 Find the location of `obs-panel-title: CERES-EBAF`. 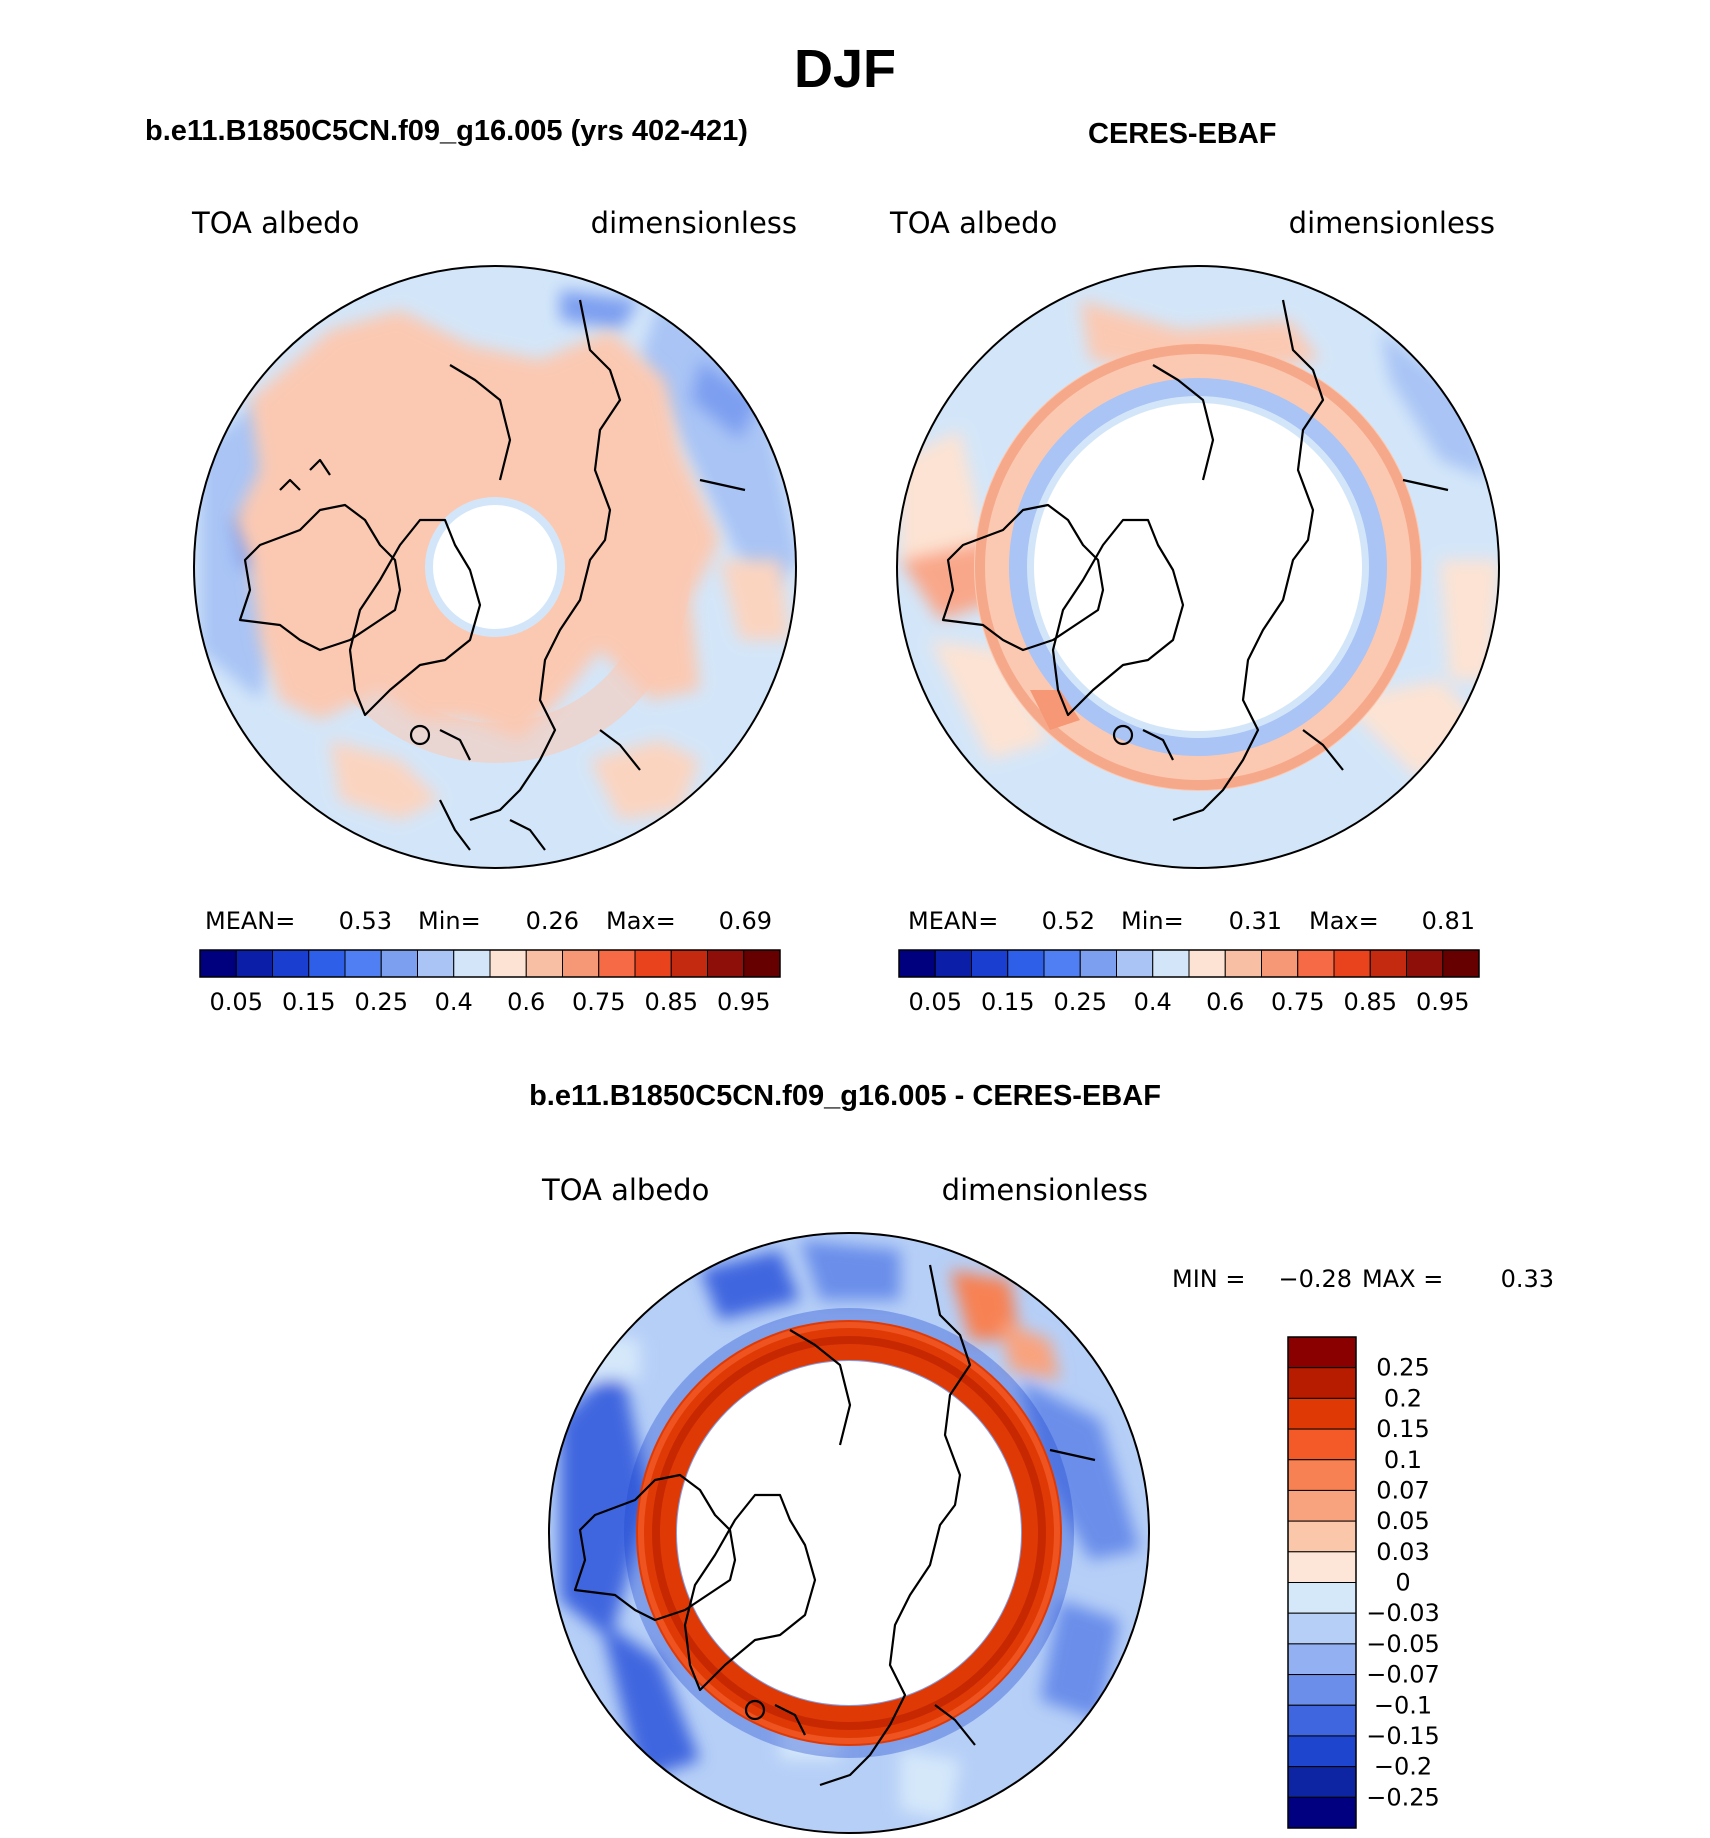

obs-panel-title: CERES-EBAF is located at coordinates (1182, 134).